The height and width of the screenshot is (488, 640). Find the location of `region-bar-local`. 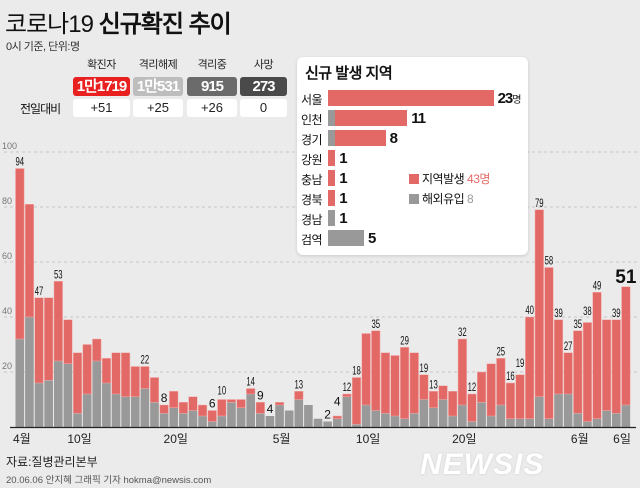

region-bar-local is located at coordinates (332, 198).